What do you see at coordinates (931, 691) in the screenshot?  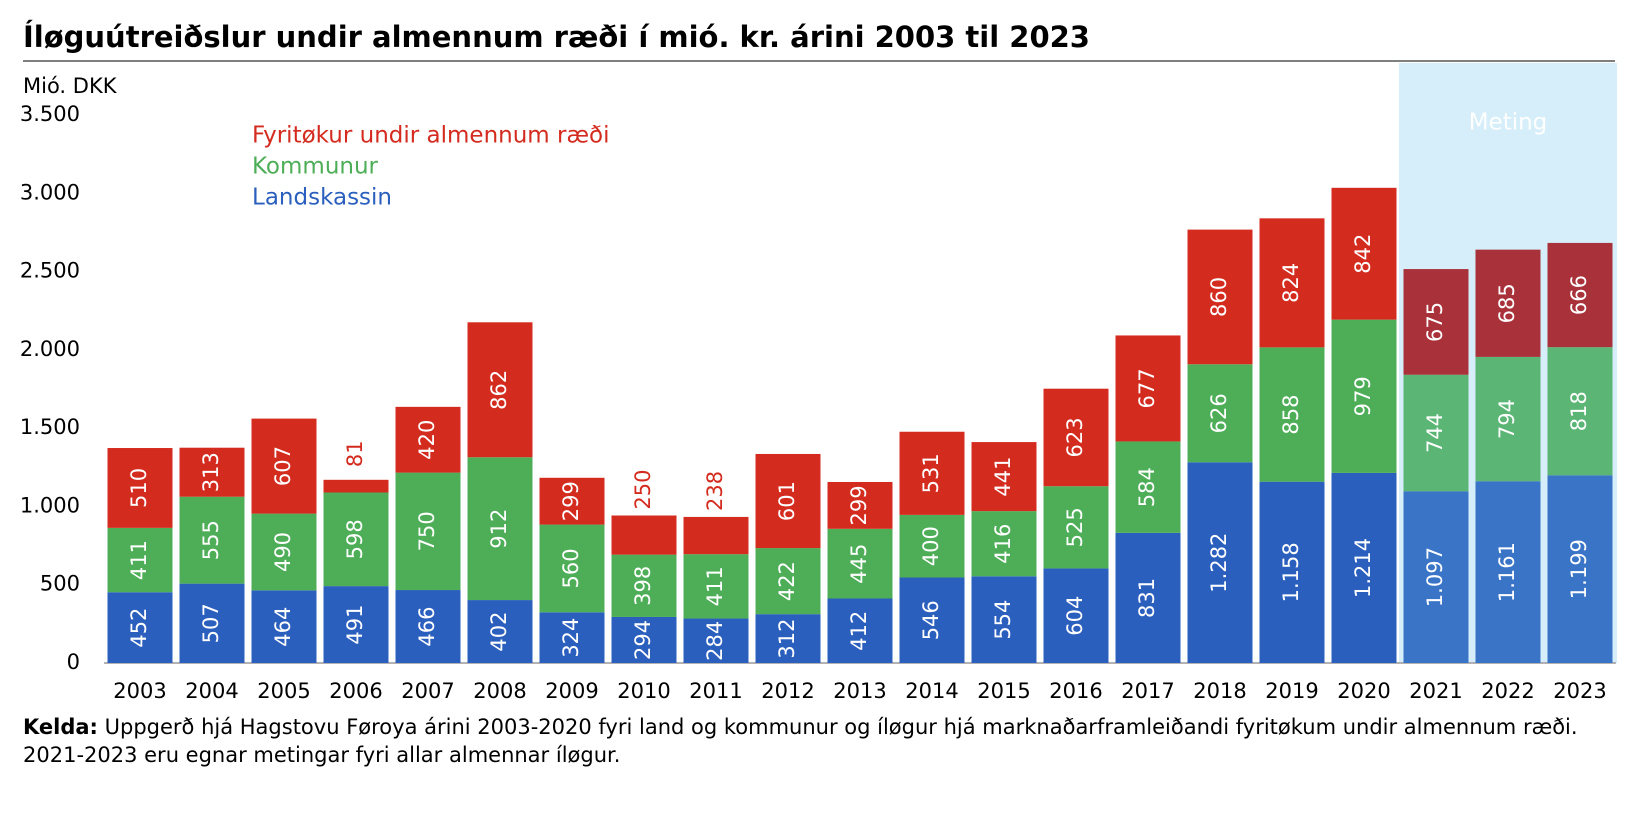 I see `x-tick-label: 2014` at bounding box center [931, 691].